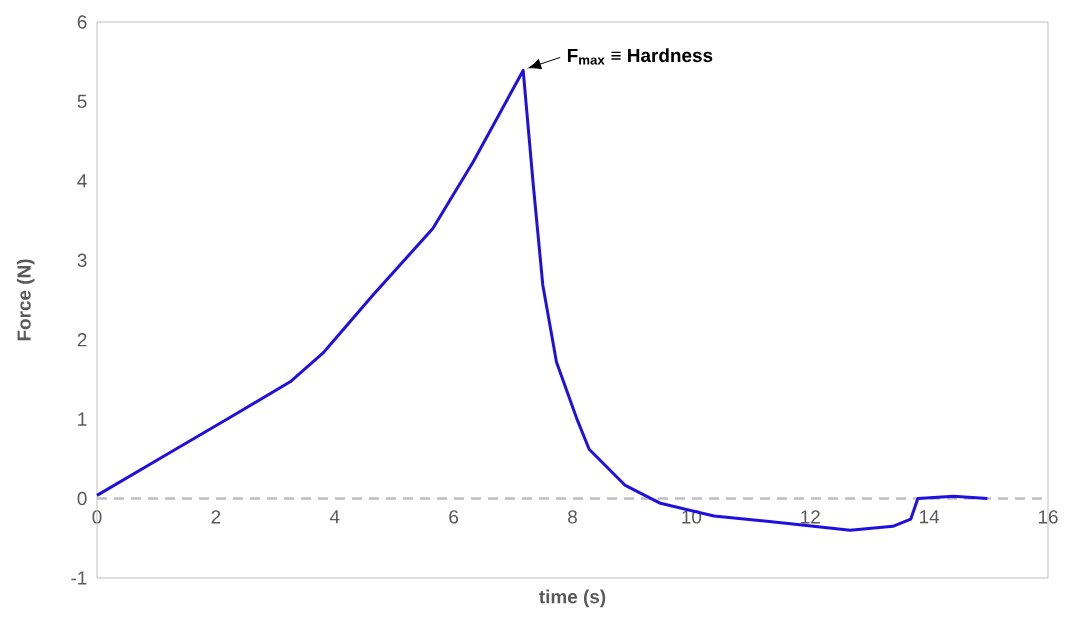 Image resolution: width=1070 pixels, height=619 pixels. What do you see at coordinates (97, 517) in the screenshot?
I see `x-tick-label: 0` at bounding box center [97, 517].